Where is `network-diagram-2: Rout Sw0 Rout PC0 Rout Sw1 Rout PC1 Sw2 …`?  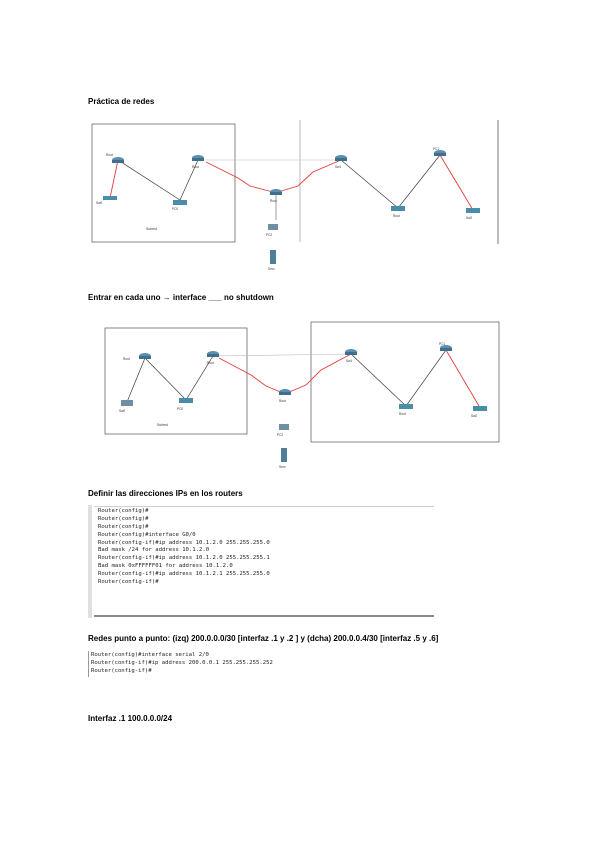 network-diagram-2: Rout Sw0 Rout PC0 Rout Sw1 Rout PC1 Sw2 … is located at coordinates (301, 395).